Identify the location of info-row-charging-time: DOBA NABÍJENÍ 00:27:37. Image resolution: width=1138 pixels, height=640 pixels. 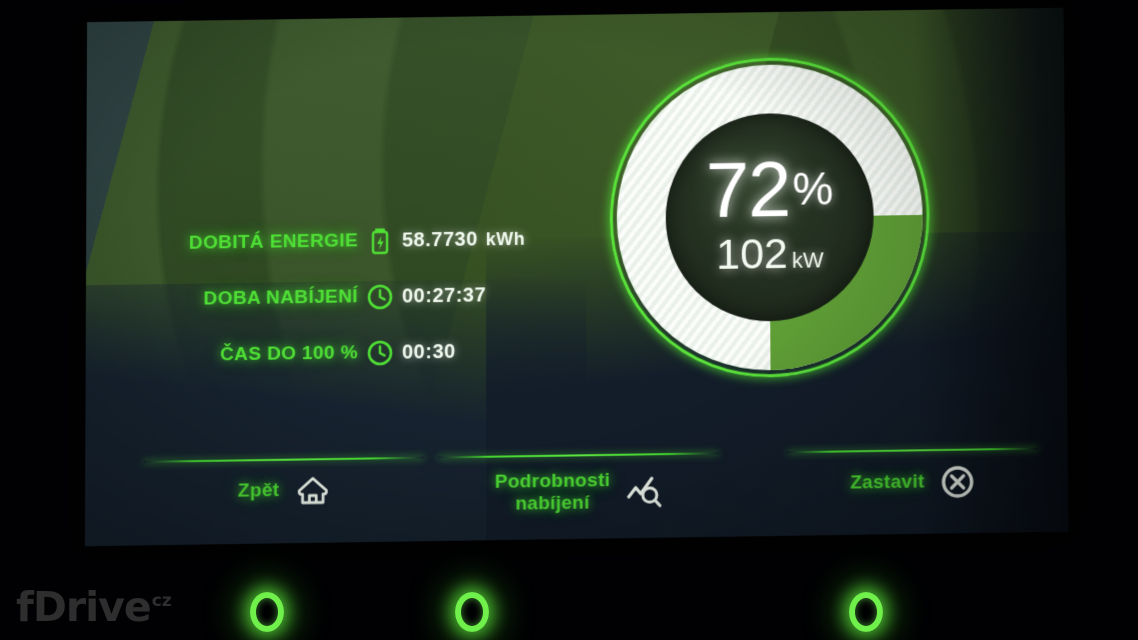
(387, 297).